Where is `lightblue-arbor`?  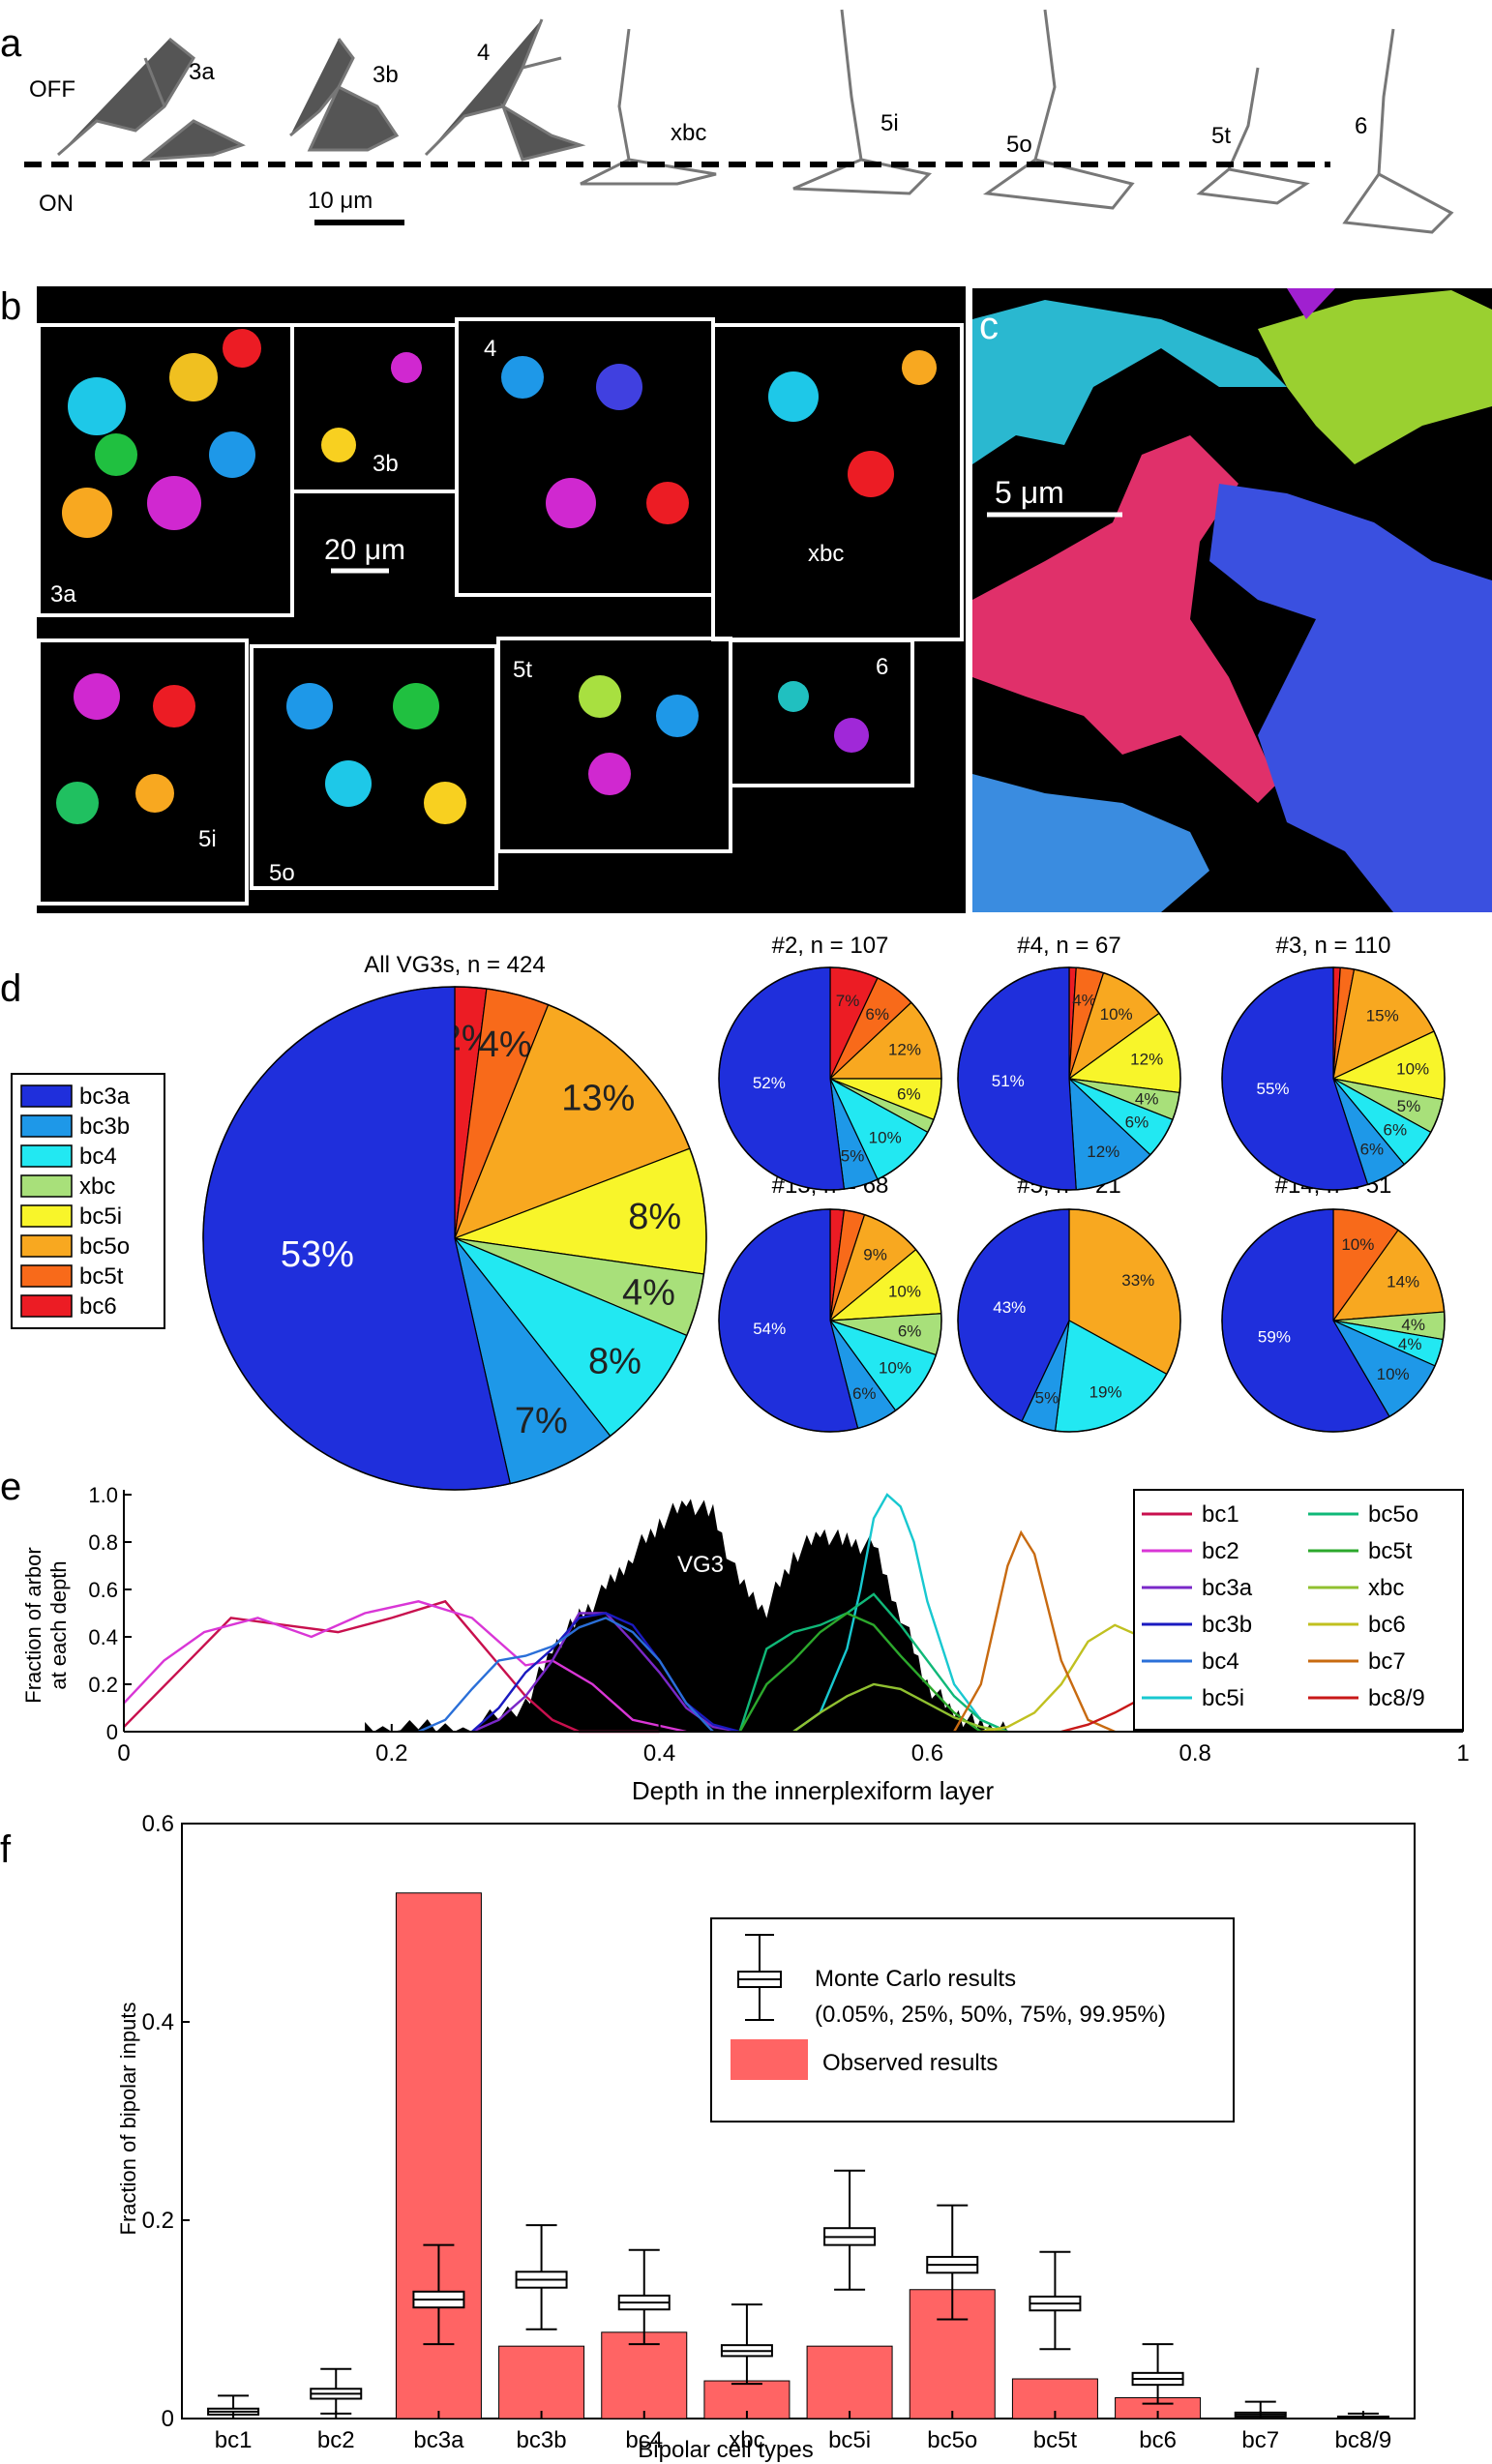
lightblue-arbor is located at coordinates (1090, 843).